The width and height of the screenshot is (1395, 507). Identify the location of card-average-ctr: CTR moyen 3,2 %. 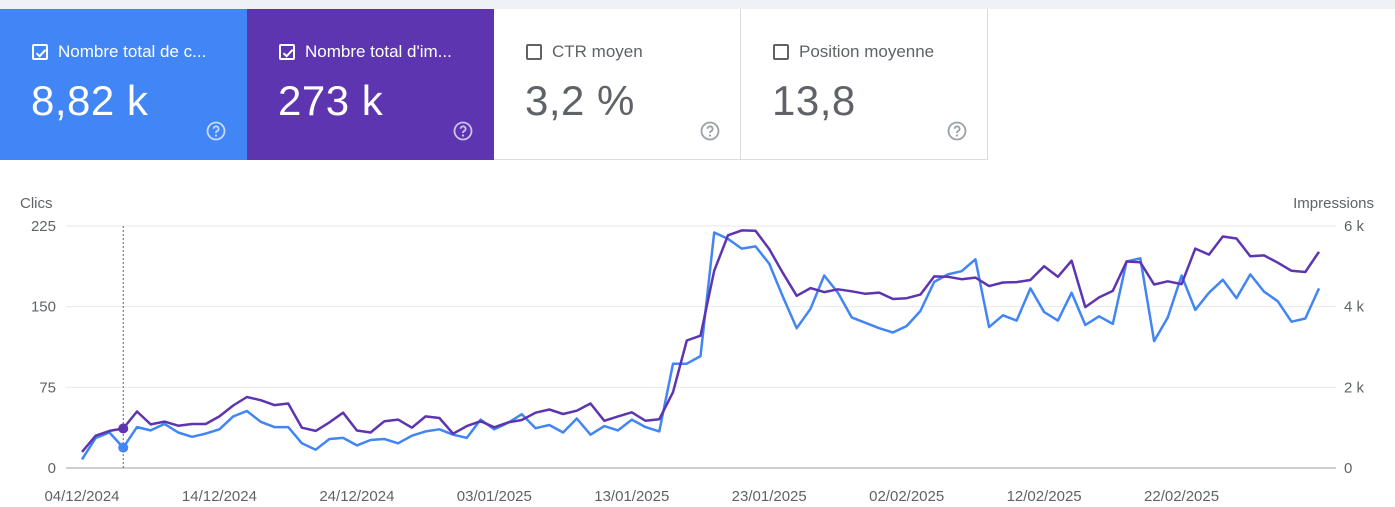
(617, 84).